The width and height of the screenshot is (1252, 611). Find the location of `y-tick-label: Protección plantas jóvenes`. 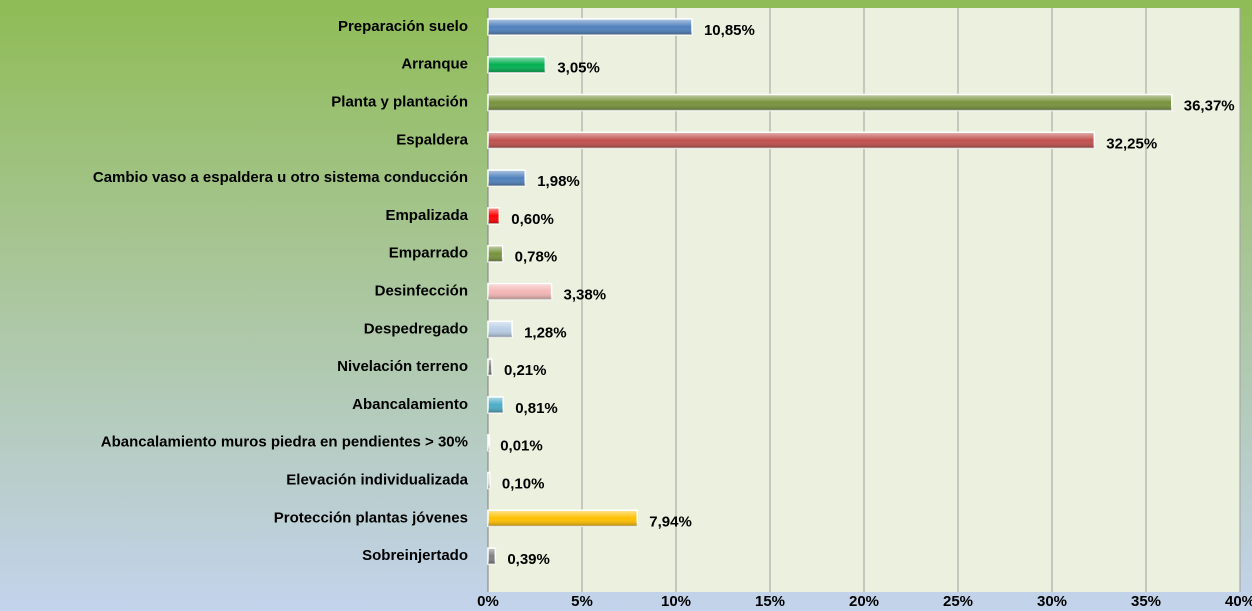

y-tick-label: Protección plantas jóvenes is located at coordinates (371, 517).